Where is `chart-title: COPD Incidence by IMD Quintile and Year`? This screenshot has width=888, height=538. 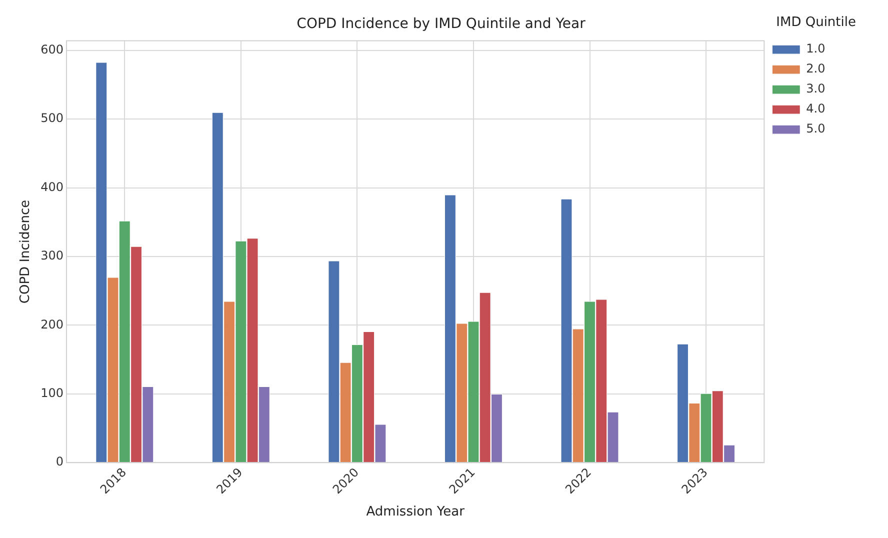 chart-title: COPD Incidence by IMD Quintile and Year is located at coordinates (441, 24).